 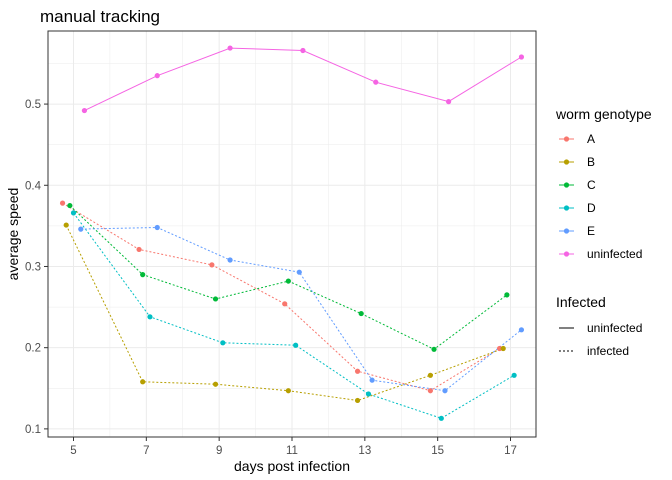 I want to click on legend-linetype-entries: uninfected infected, so click(x=600, y=339).